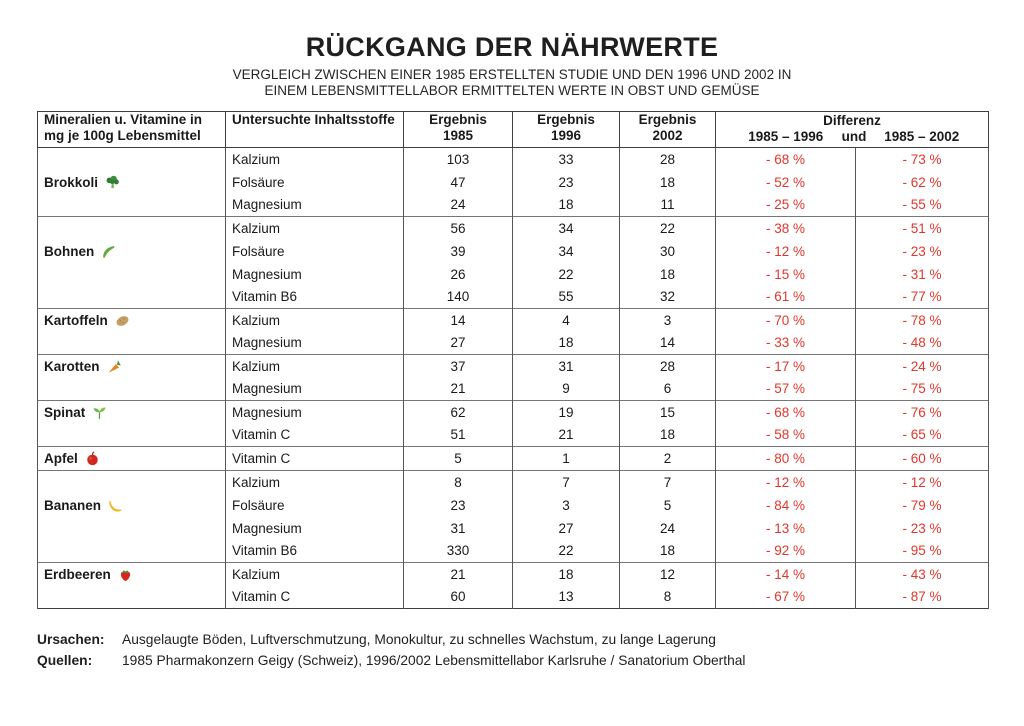  Describe the element at coordinates (458, 528) in the screenshot. I see `value-1985: 31` at that location.